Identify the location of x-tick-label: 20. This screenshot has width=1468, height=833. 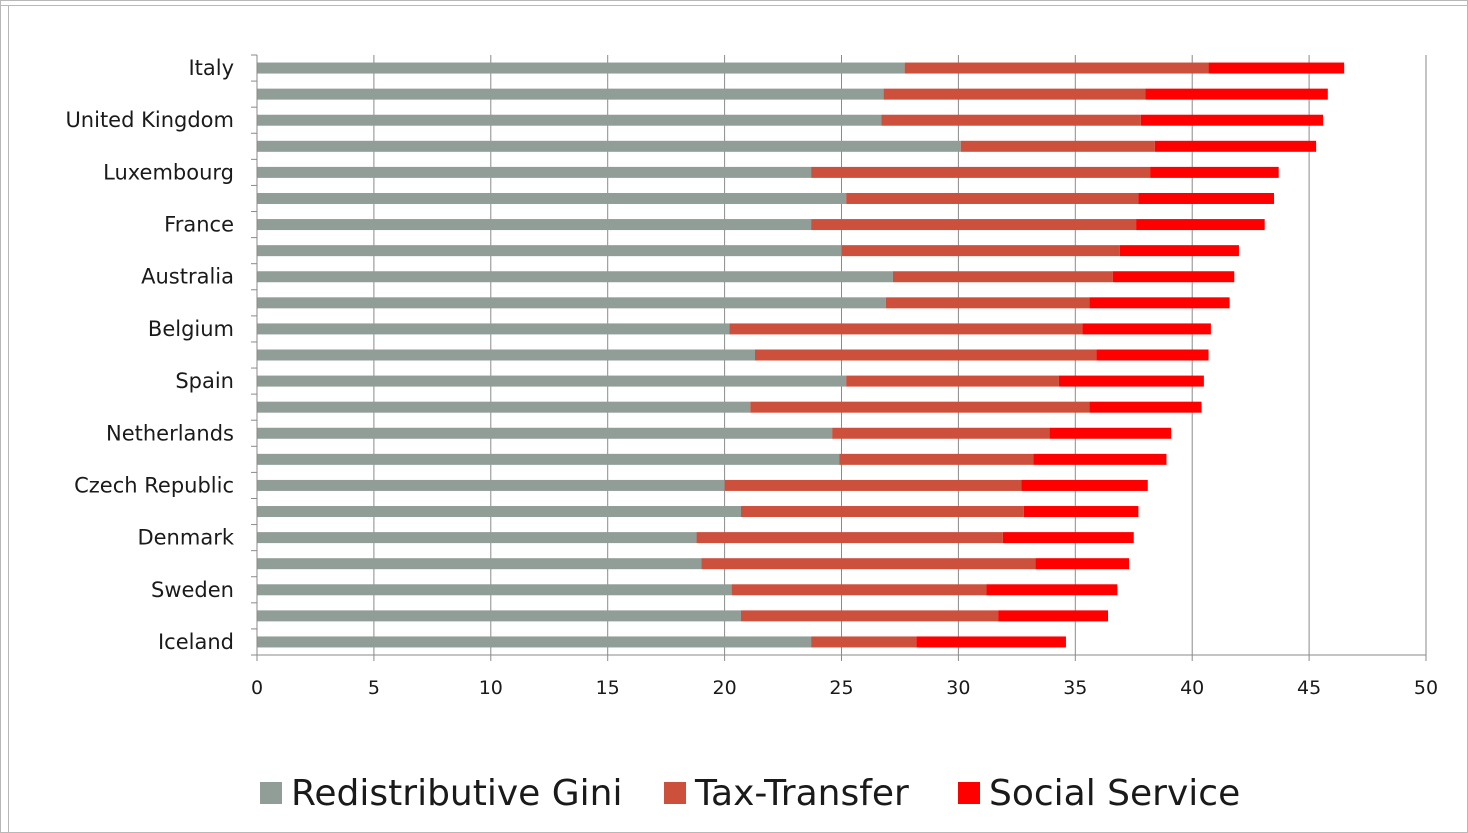
(725, 688).